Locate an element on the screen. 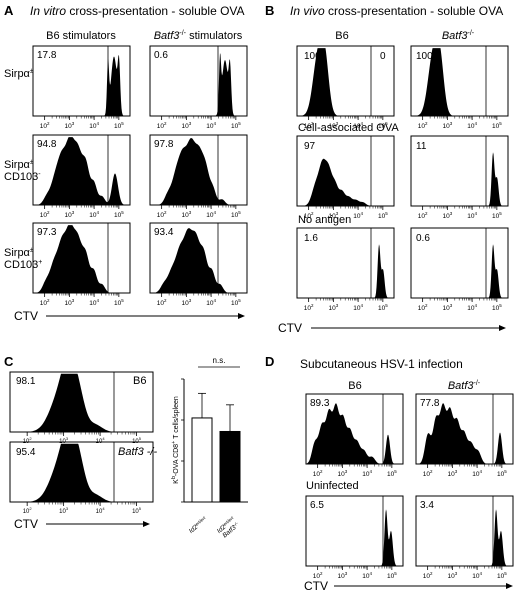 Image resolution: width=520 pixels, height=595 pixels. pct-b-r1c2: 100 is located at coordinates (424, 56).